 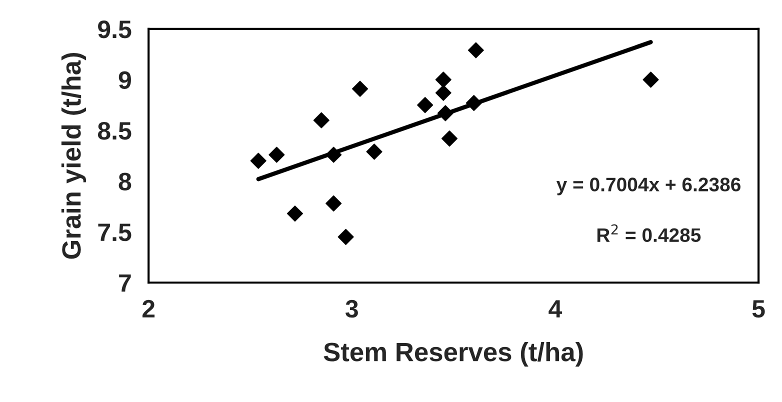 I want to click on x-tick-label: 5, so click(x=758, y=309).